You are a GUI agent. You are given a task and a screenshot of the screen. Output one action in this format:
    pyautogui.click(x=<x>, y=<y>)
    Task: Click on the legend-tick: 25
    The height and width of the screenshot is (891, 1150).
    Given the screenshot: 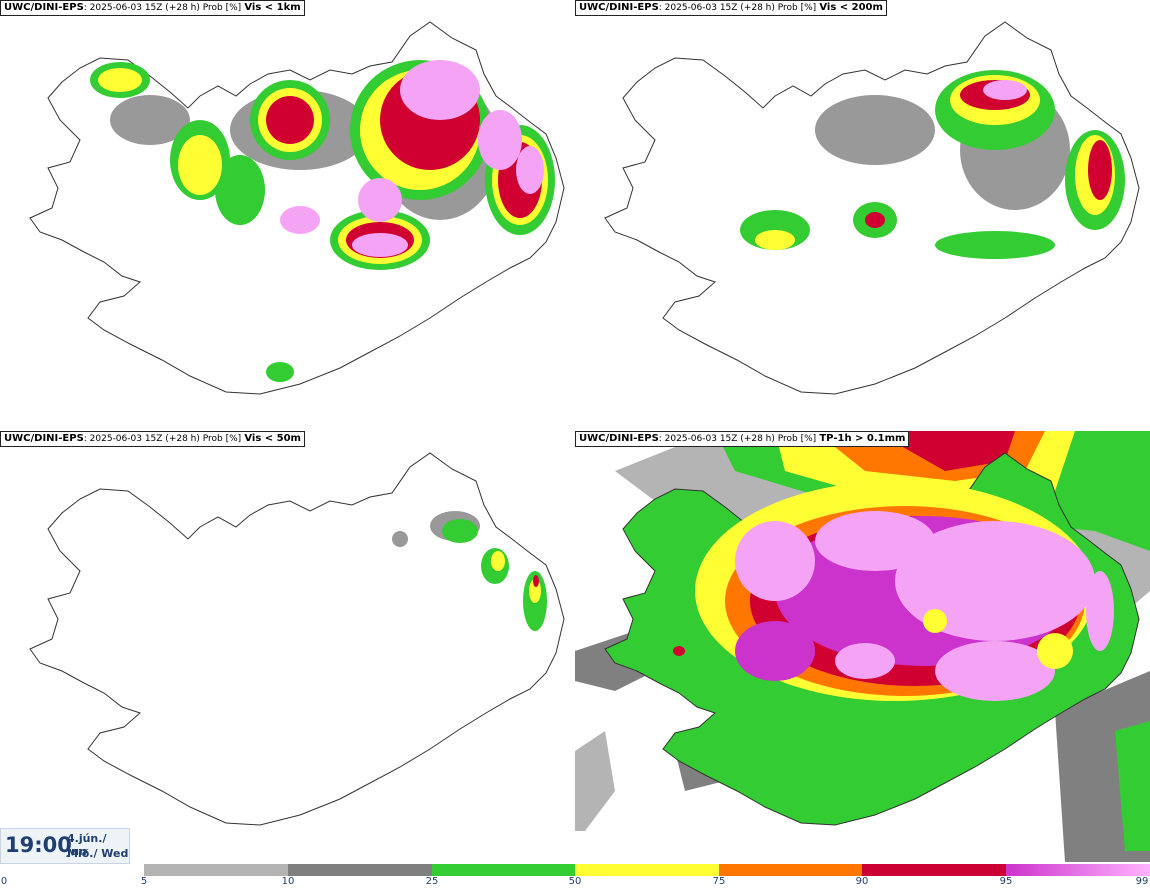 What is the action you would take?
    pyautogui.click(x=432, y=881)
    